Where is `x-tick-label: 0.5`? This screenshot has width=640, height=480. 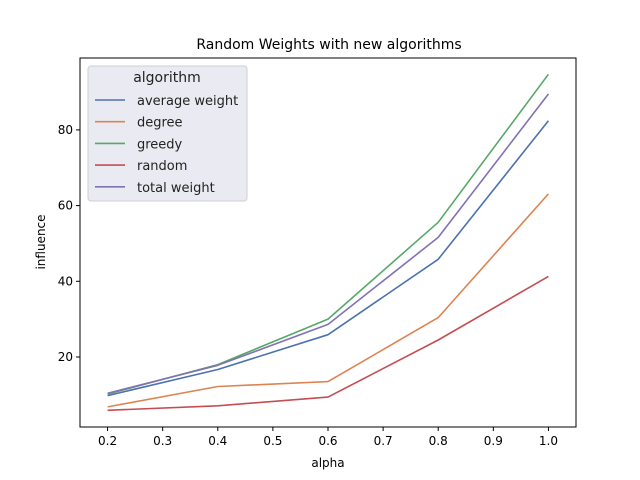 x-tick-label: 0.5 is located at coordinates (272, 441).